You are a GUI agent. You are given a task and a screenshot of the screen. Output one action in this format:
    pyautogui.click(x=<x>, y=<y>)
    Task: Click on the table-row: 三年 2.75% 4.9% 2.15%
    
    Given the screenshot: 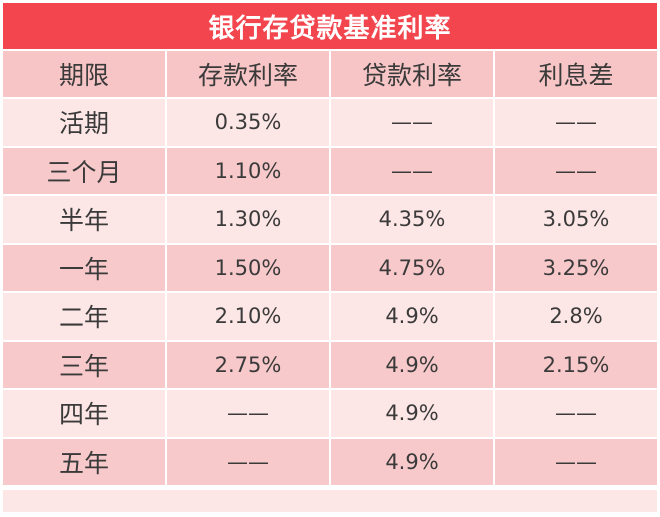 What is the action you would take?
    pyautogui.click(x=330, y=364)
    